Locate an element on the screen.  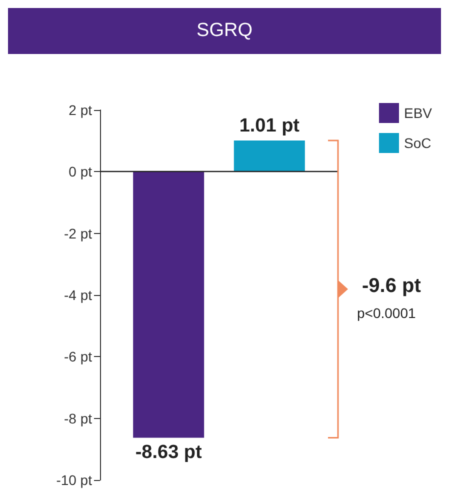
y-tick-label: -4 pt is located at coordinates (78, 295).